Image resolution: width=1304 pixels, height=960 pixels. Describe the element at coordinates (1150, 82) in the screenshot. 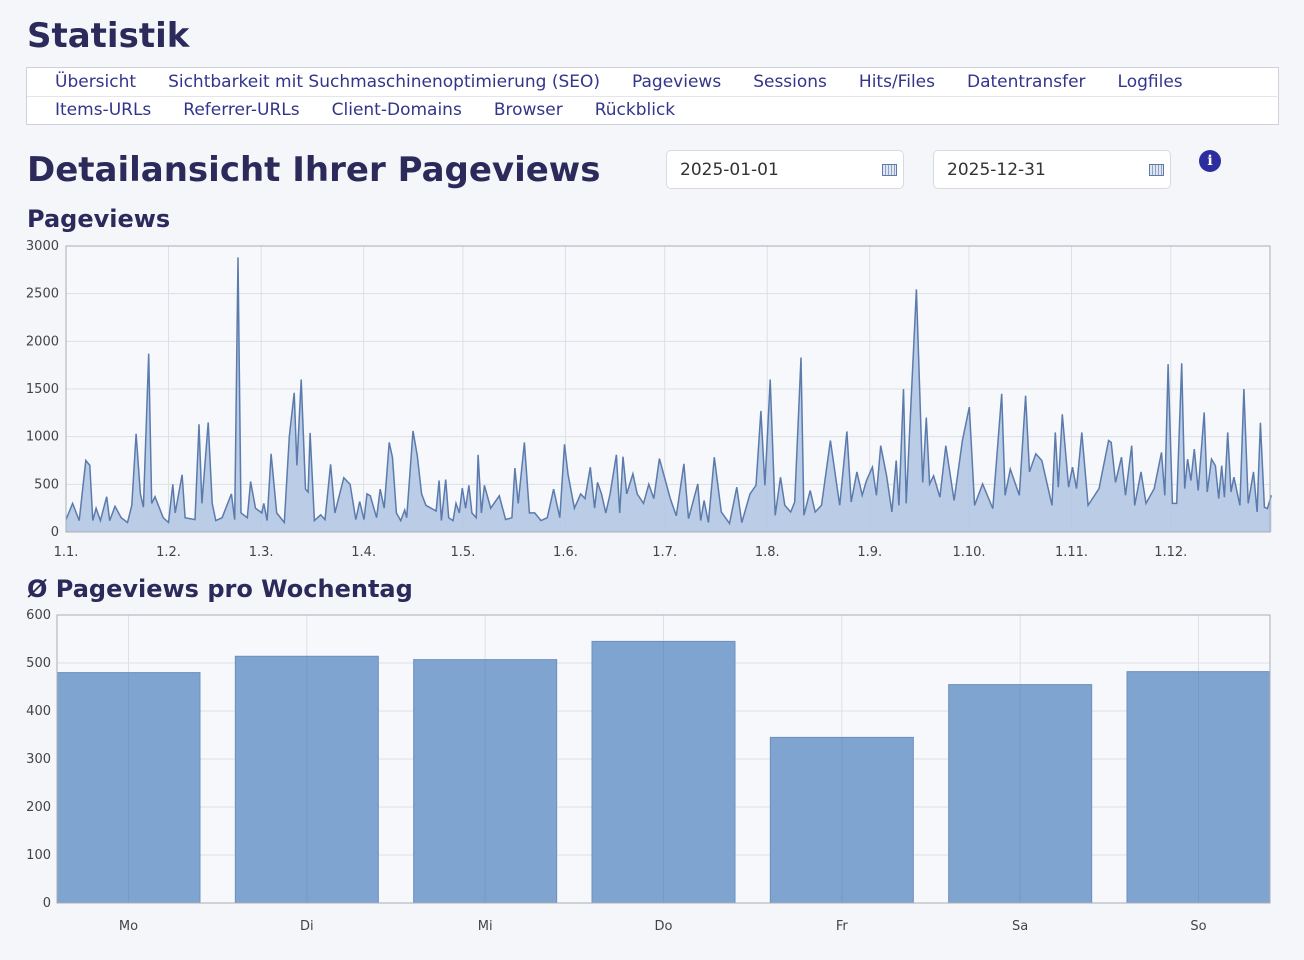

I see `nav-link-logfiles: Logfiles` at that location.